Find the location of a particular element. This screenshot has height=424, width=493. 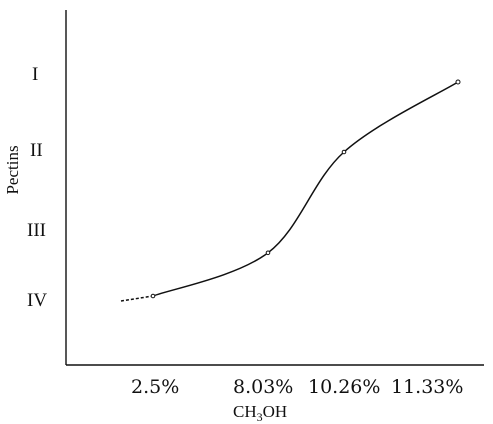

x-tick-label-8-03: 8.03% is located at coordinates (263, 387).